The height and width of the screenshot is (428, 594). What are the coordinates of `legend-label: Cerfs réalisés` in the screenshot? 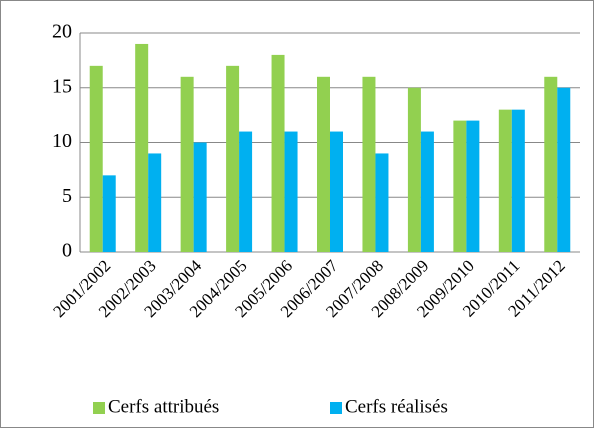 It's located at (396, 406).